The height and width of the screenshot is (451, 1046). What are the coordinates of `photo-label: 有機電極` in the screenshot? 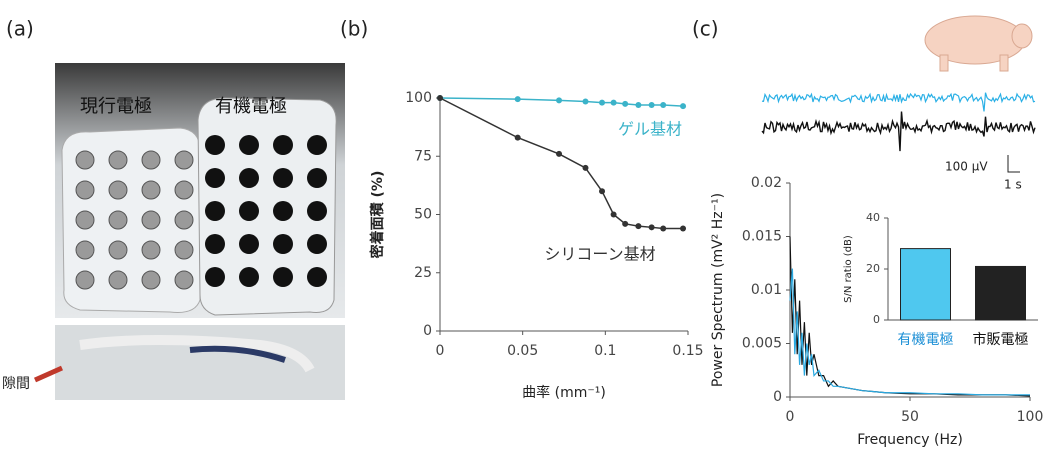 It's located at (251, 106).